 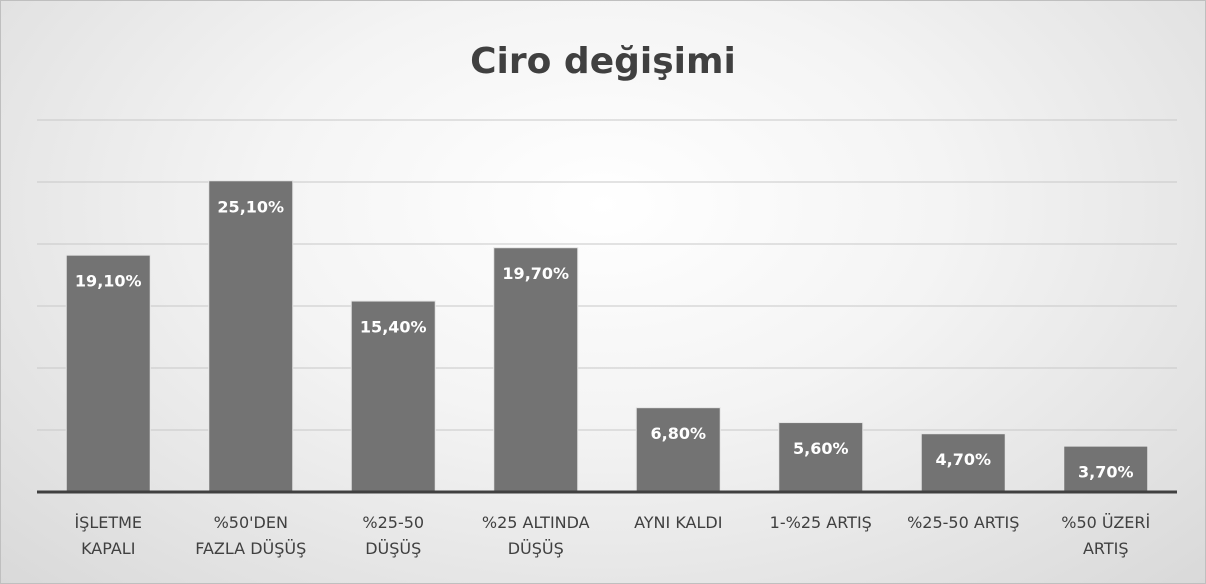 I want to click on x-tick-label: İŞLETME KAPALI, so click(x=108, y=535).